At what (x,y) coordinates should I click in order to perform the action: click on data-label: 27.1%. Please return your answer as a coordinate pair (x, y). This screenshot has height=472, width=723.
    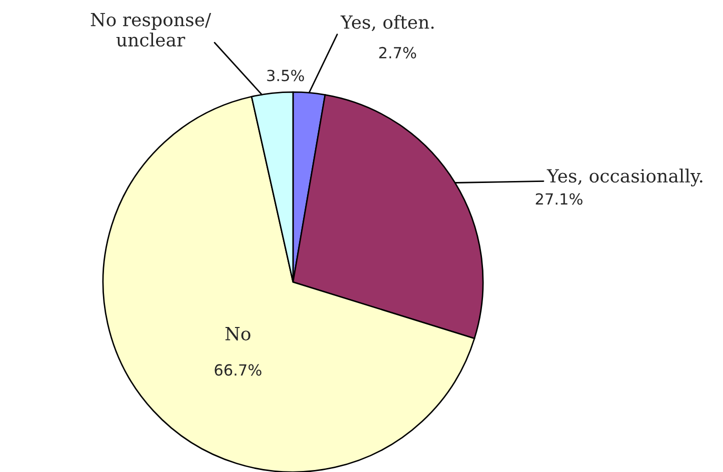
    Looking at the image, I should click on (559, 199).